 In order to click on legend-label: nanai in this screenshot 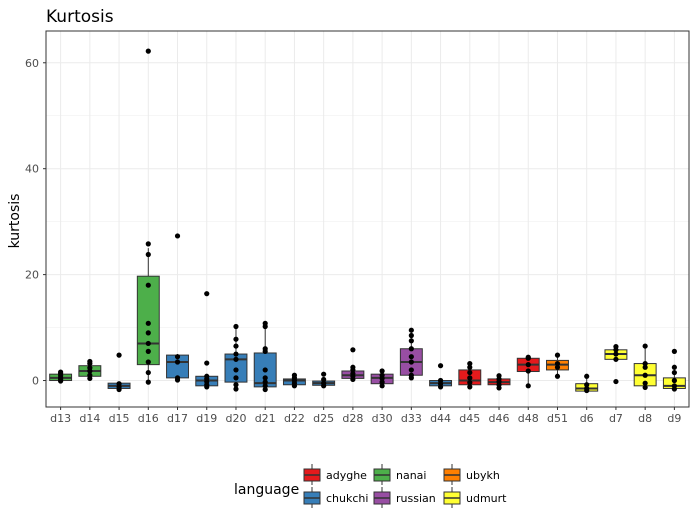, I will do `click(411, 475)`.